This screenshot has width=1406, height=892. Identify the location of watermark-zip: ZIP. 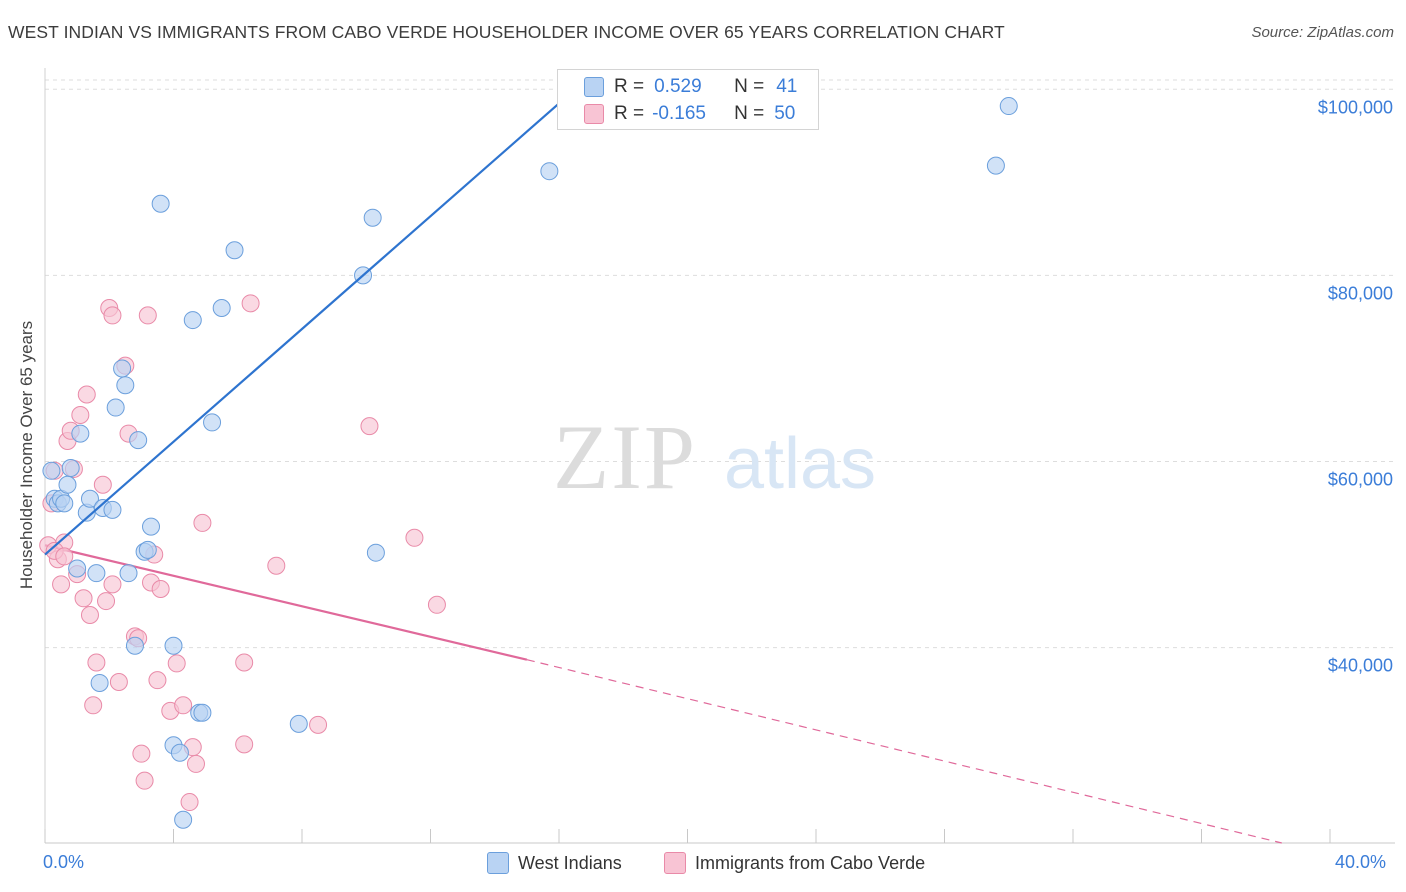
(625, 457).